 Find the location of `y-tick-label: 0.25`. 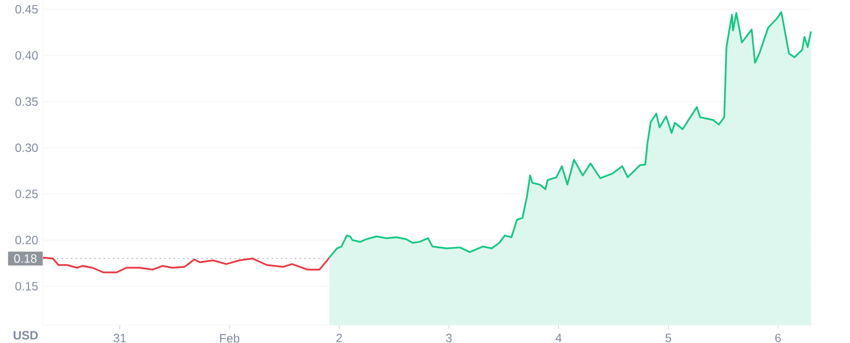

y-tick-label: 0.25 is located at coordinates (26, 194).